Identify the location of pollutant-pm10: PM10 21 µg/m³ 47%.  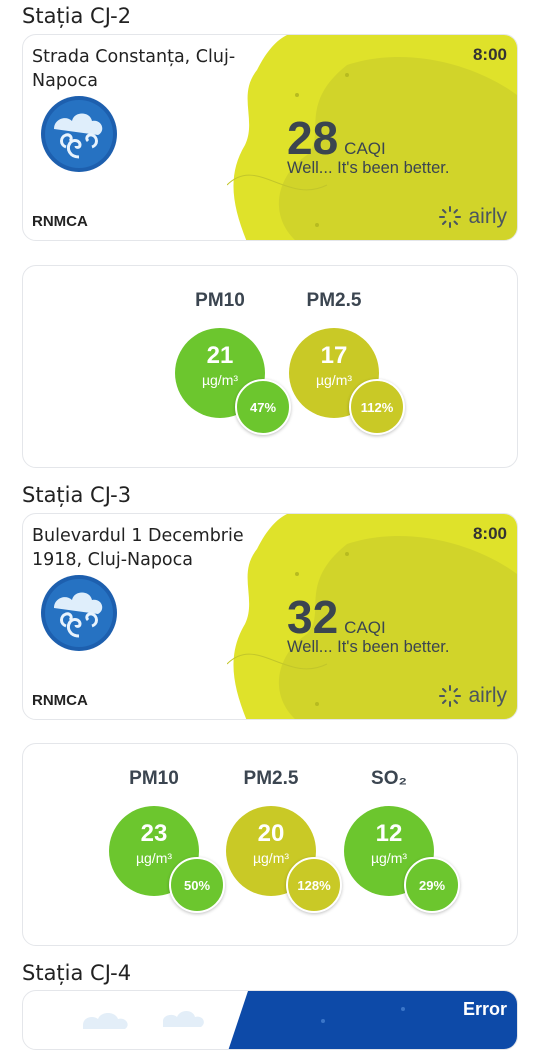
(223, 366).